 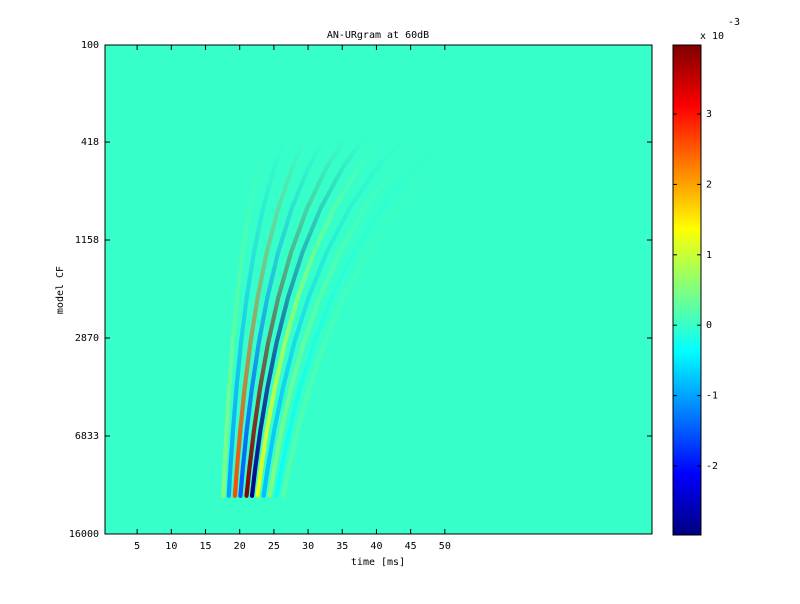 What do you see at coordinates (274, 546) in the screenshot?
I see `x-tick-label: 25` at bounding box center [274, 546].